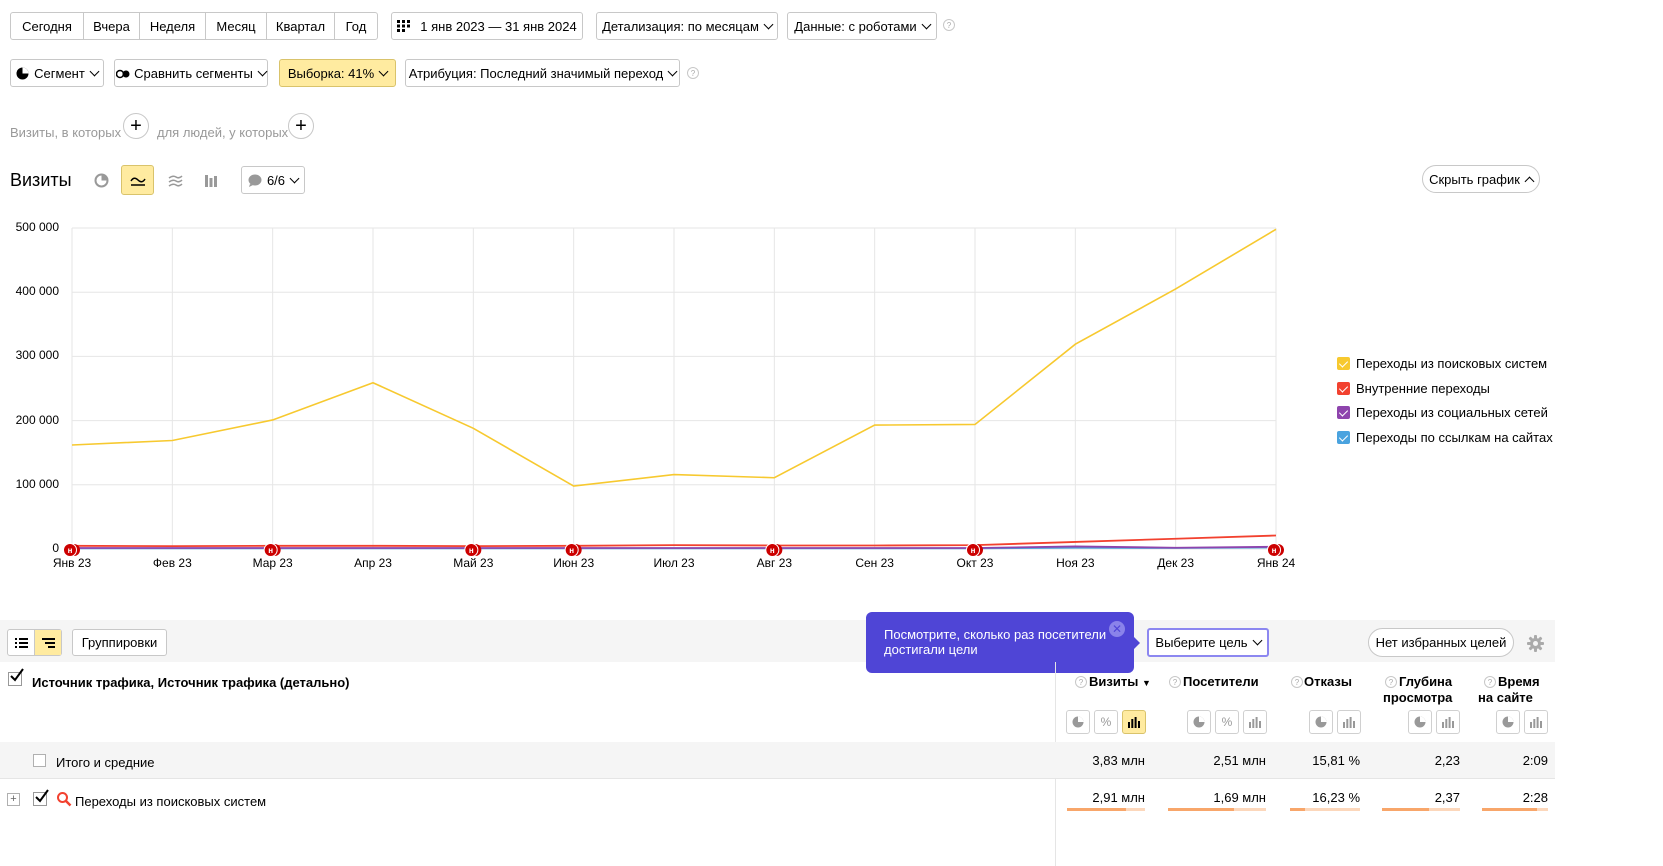  I want to click on compare-label: Сравнить сегменты, so click(193, 73).